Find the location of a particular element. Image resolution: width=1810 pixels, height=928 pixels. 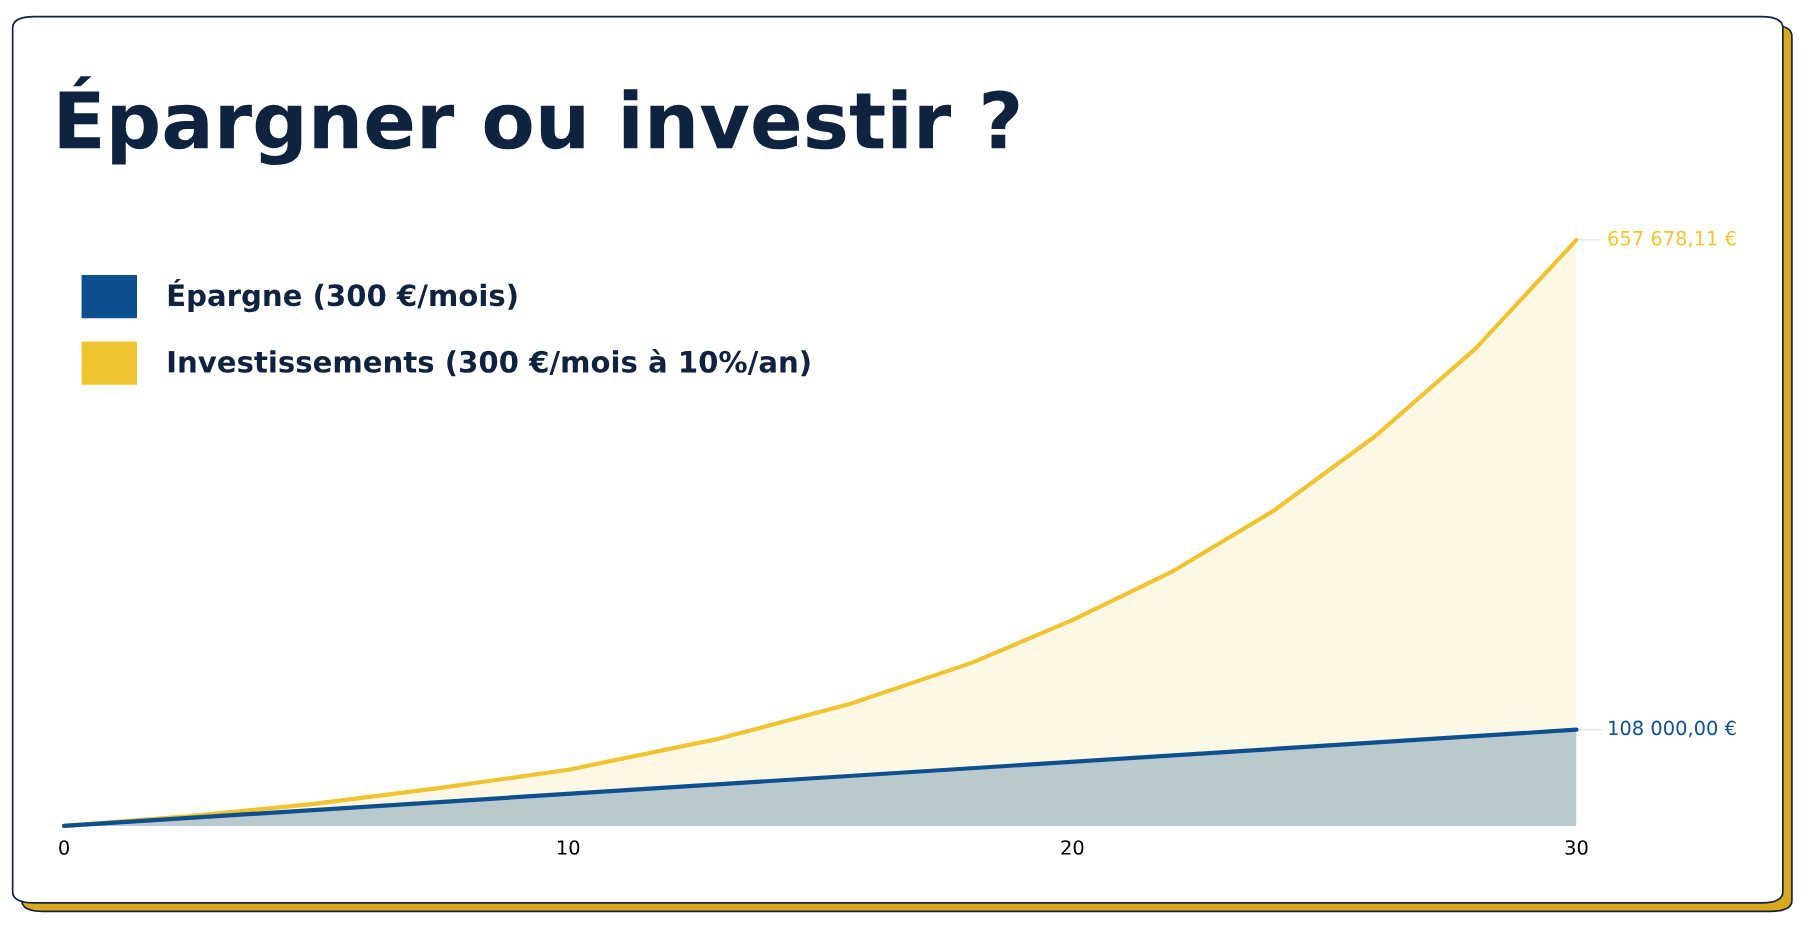

data-label: 657 678,11 € is located at coordinates (1672, 239).